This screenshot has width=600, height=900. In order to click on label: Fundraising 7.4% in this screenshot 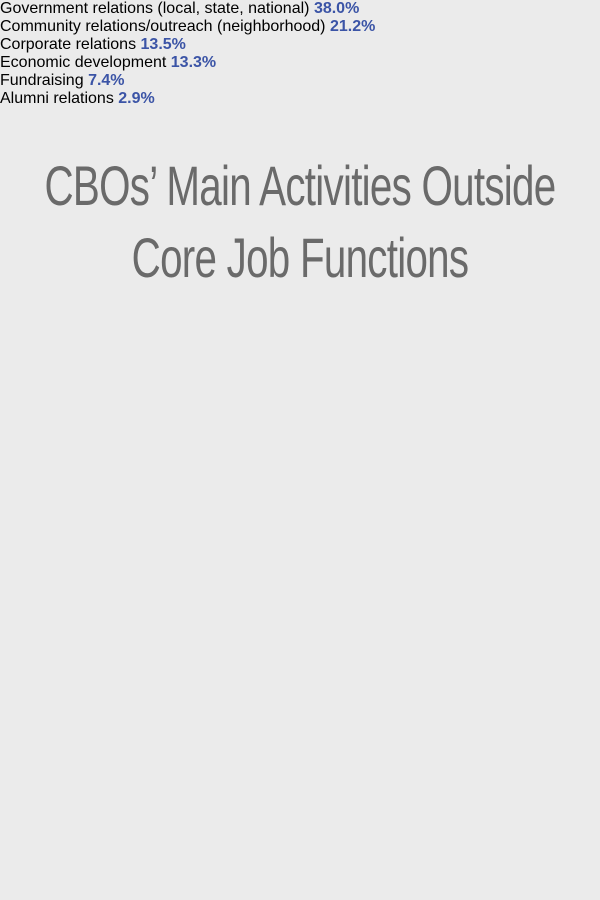, I will do `click(300, 81)`.